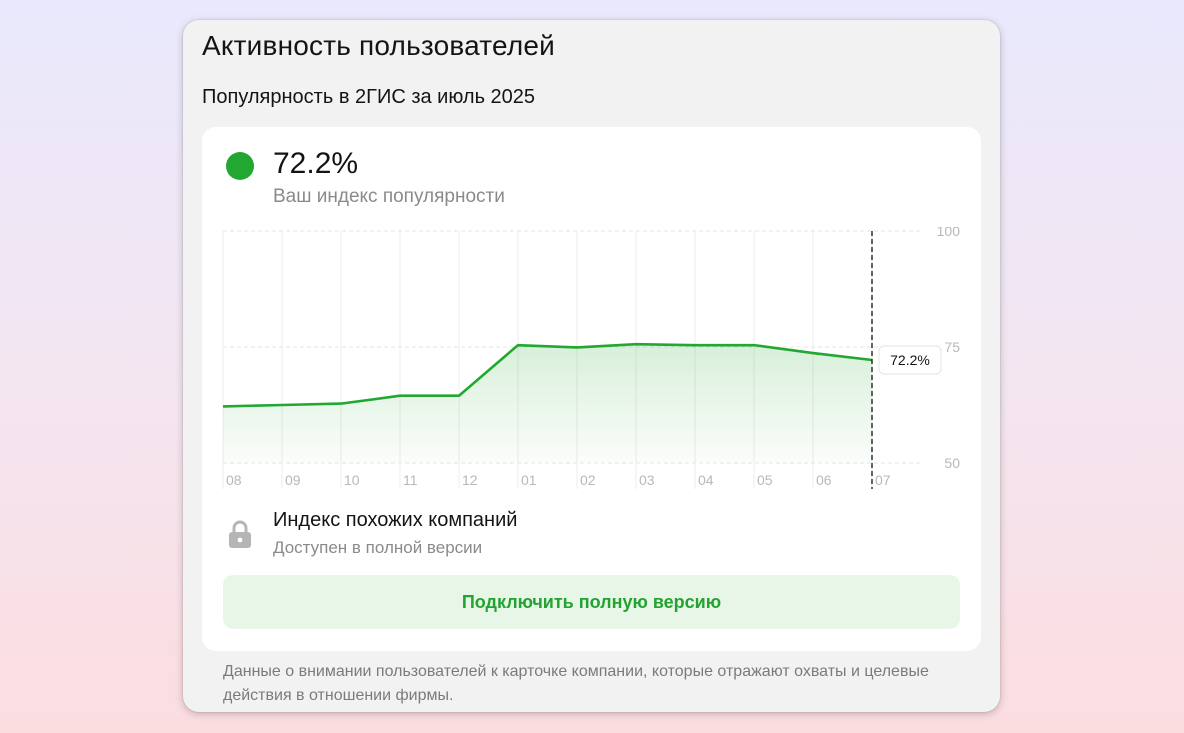 The image size is (1184, 733). Describe the element at coordinates (706, 480) in the screenshot. I see `chart-xtick-label: 04` at that location.